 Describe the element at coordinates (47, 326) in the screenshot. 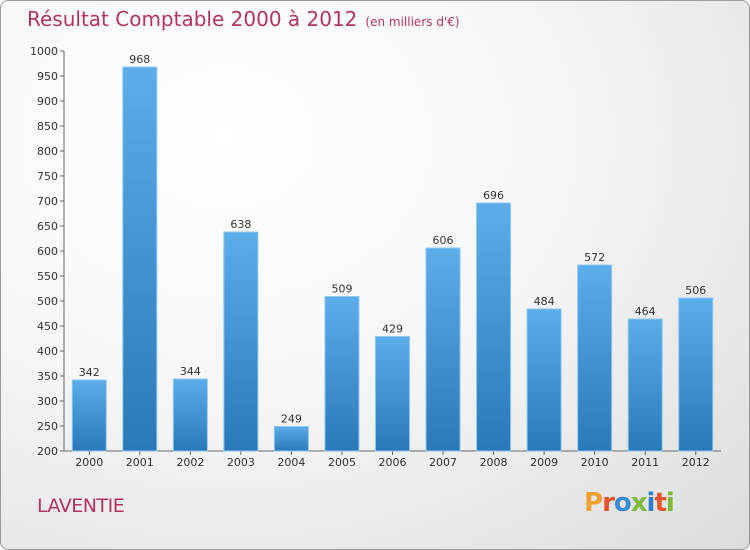

I see `y-tick-label: 450` at that location.